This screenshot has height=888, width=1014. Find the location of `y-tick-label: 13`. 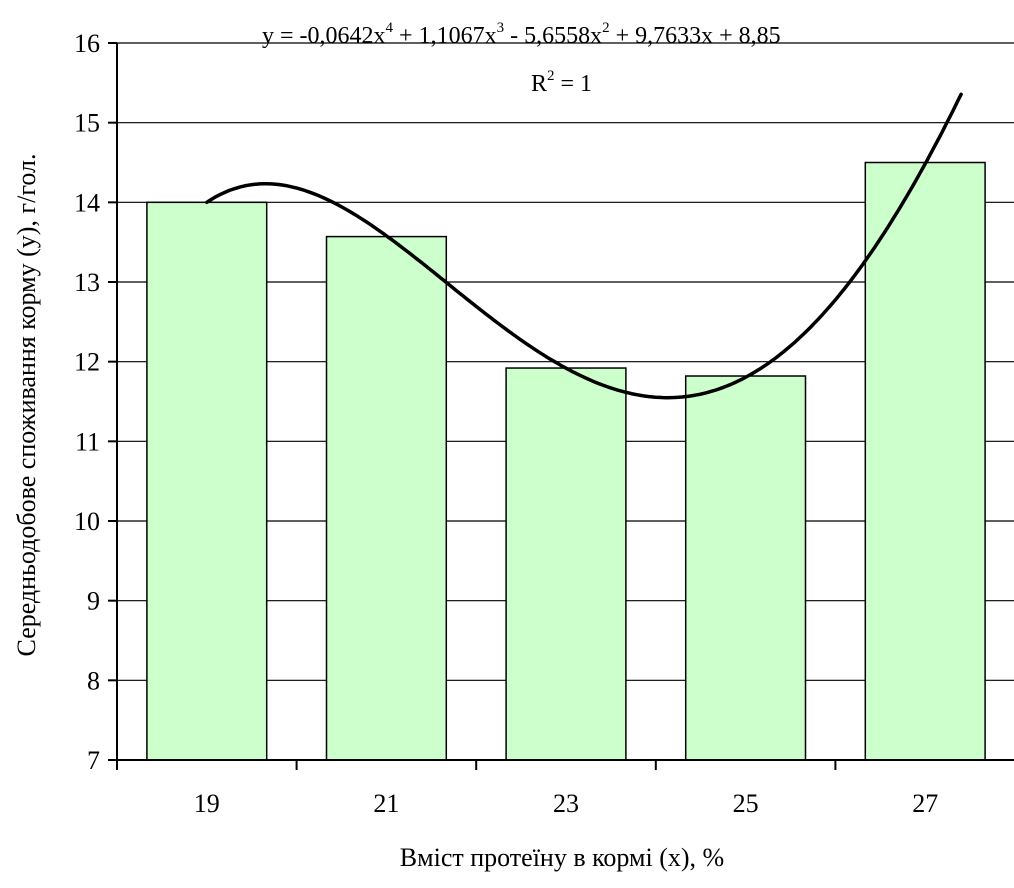

y-tick-label: 13 is located at coordinates (87, 282).